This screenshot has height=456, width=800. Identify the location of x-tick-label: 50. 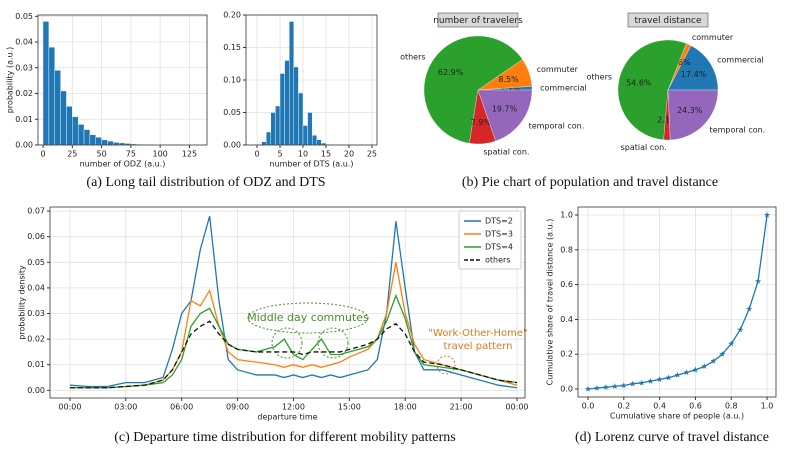
(102, 154).